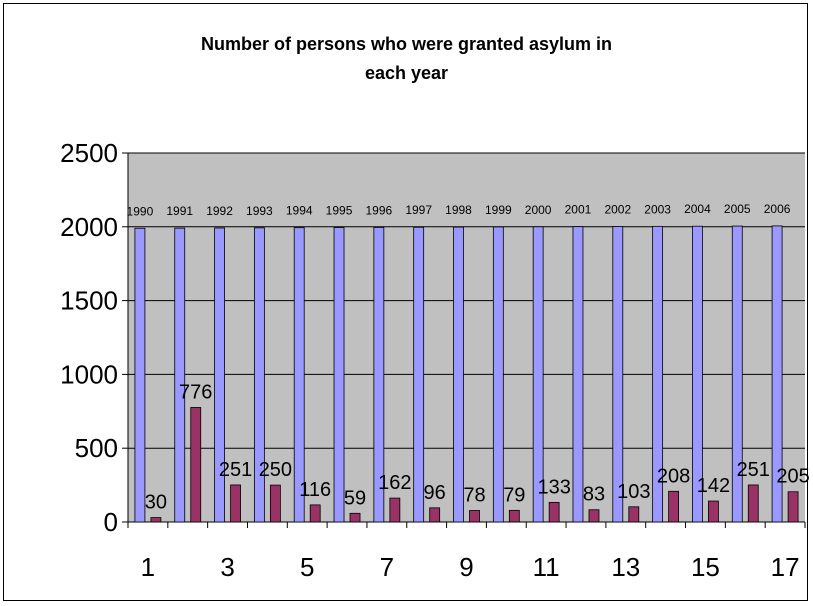 The height and width of the screenshot is (606, 813). I want to click on data-label-series-1: 1994, so click(299, 211).